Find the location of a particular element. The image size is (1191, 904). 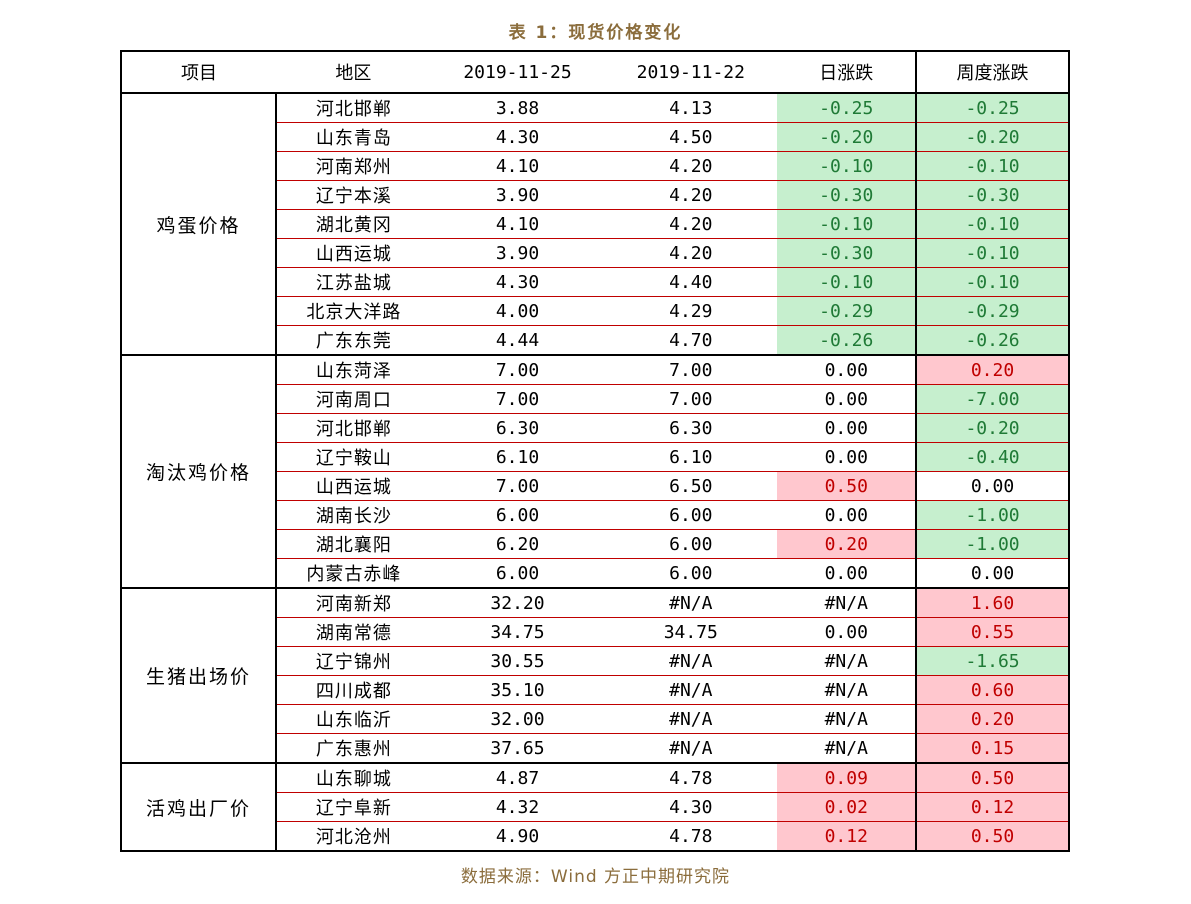

table-row: 湖北襄阳 6.20 6.00 0.20 -1.00 is located at coordinates (595, 544).